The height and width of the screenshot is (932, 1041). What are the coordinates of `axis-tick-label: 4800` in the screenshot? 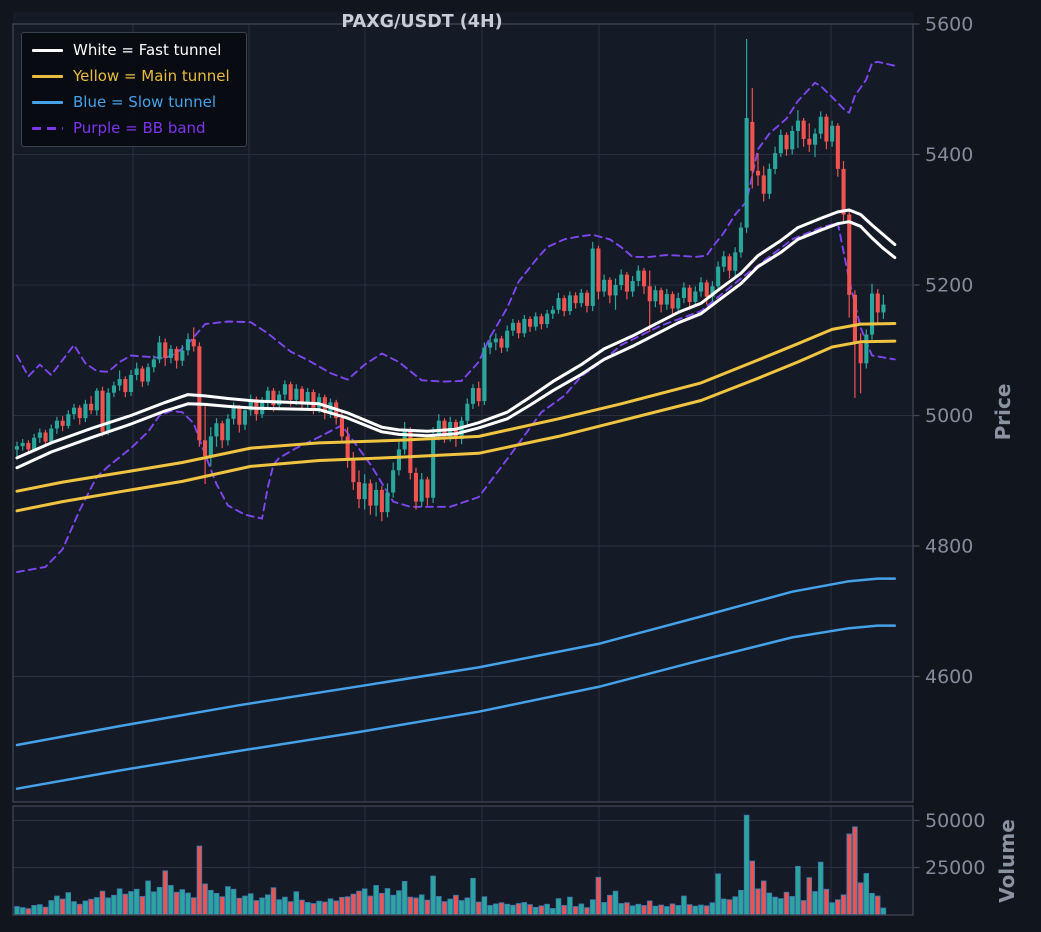 It's located at (949, 547).